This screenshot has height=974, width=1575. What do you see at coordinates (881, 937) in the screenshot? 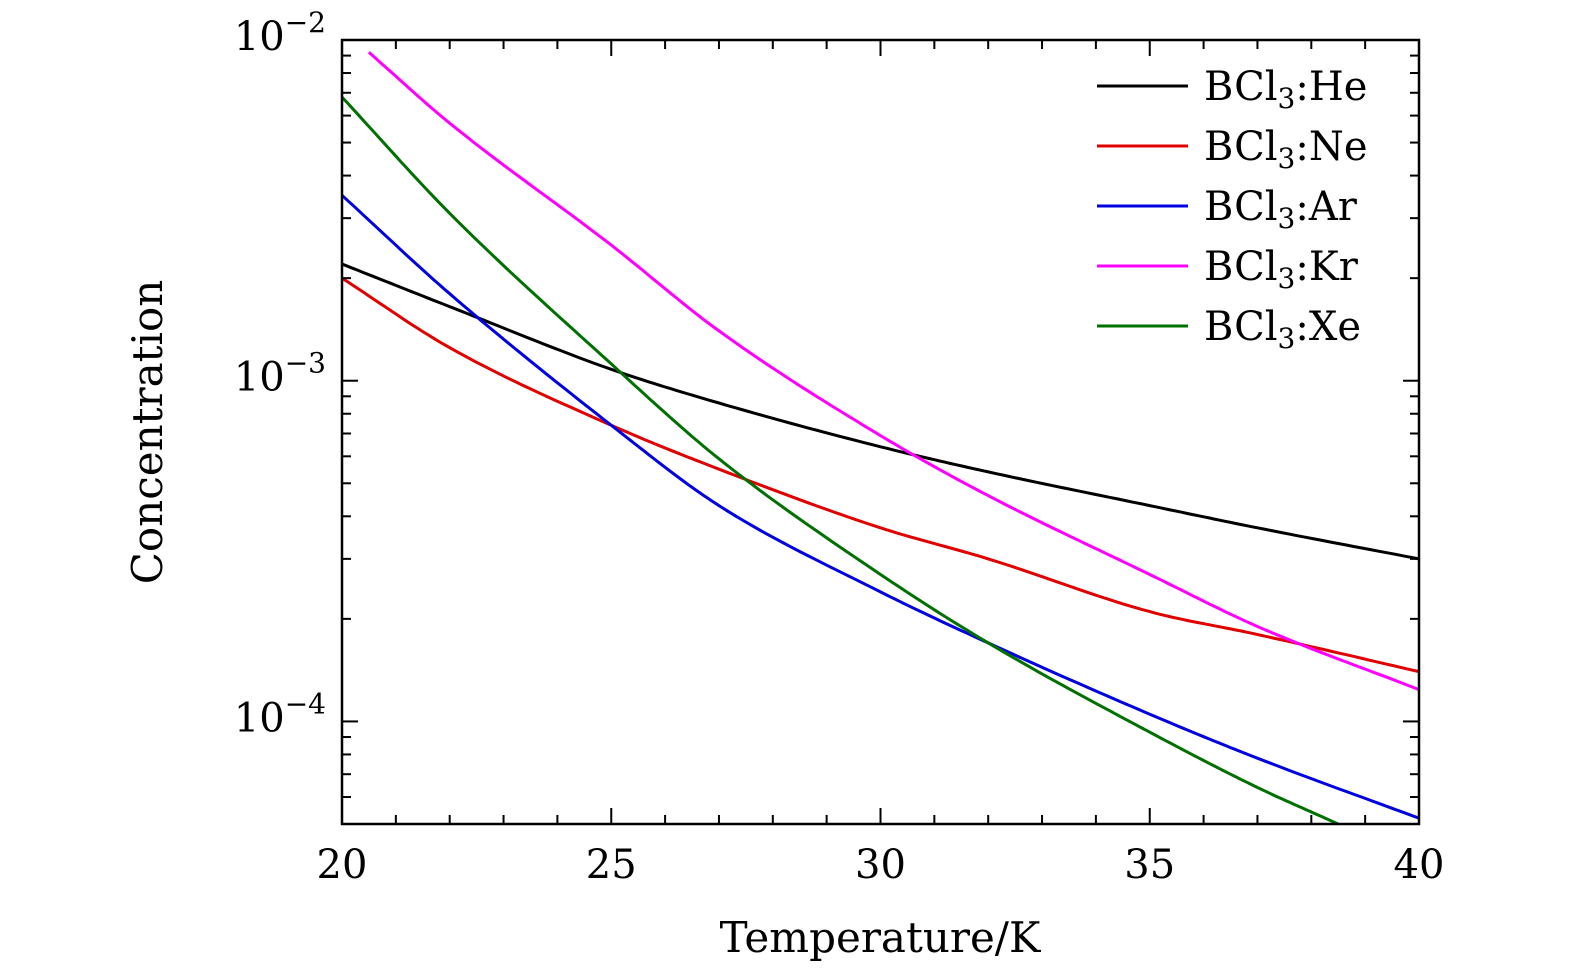
I see `x-axis-title: Temperature/K` at bounding box center [881, 937].